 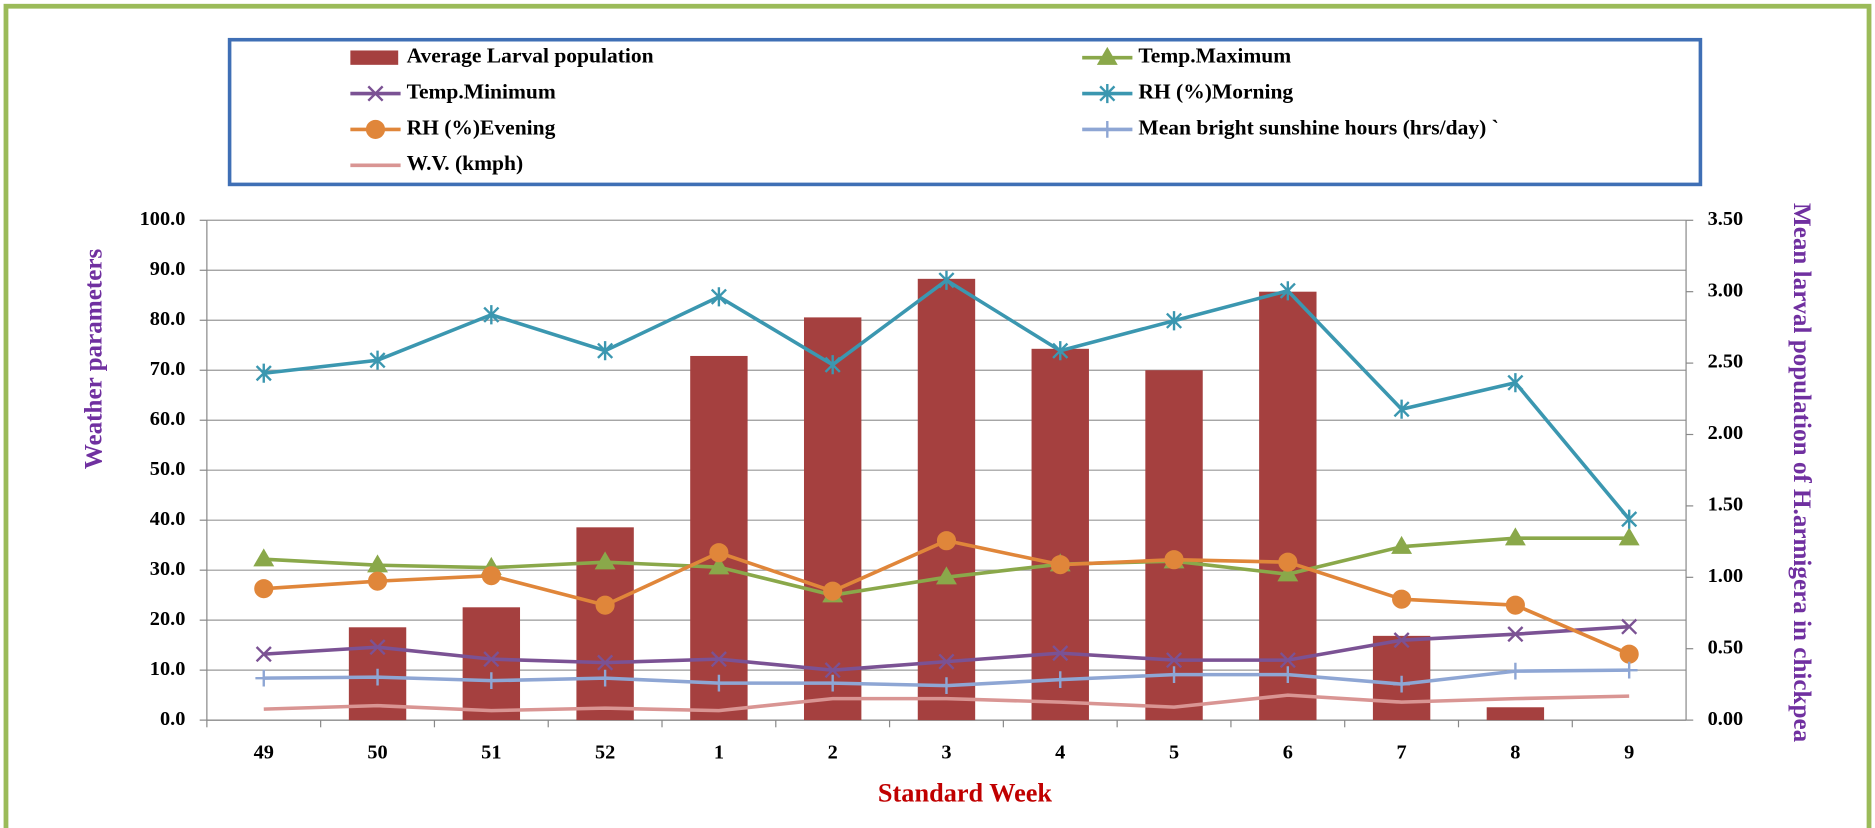 I want to click on y-tick-label: 30.0, so click(x=168, y=569).